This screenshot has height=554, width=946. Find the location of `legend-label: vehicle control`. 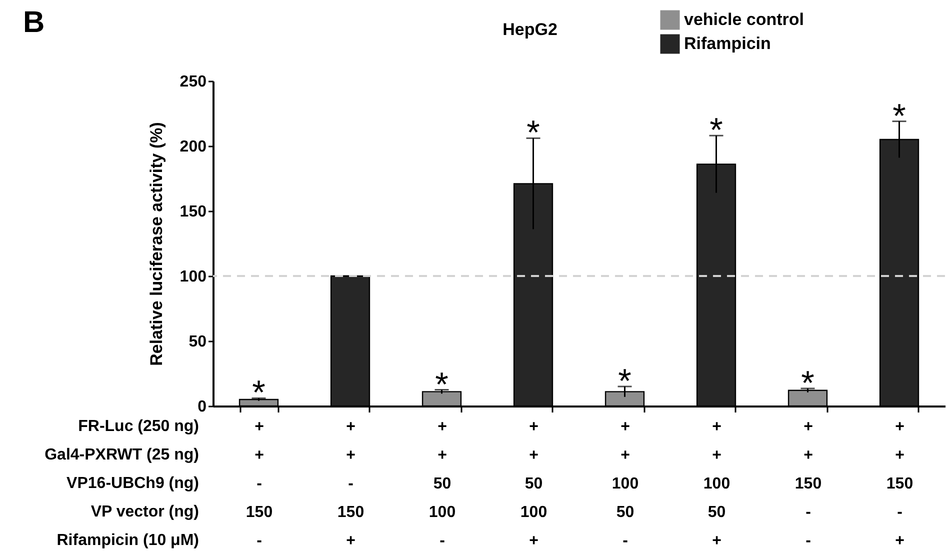

legend-label: vehicle control is located at coordinates (744, 19).